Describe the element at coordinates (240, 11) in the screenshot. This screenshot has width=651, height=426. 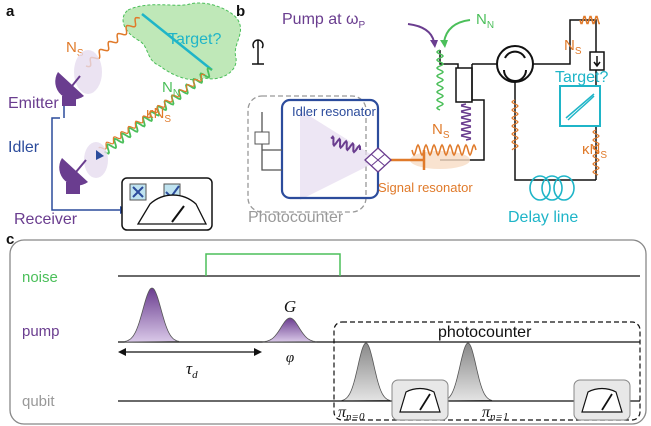
I see `panel-label: b` at that location.